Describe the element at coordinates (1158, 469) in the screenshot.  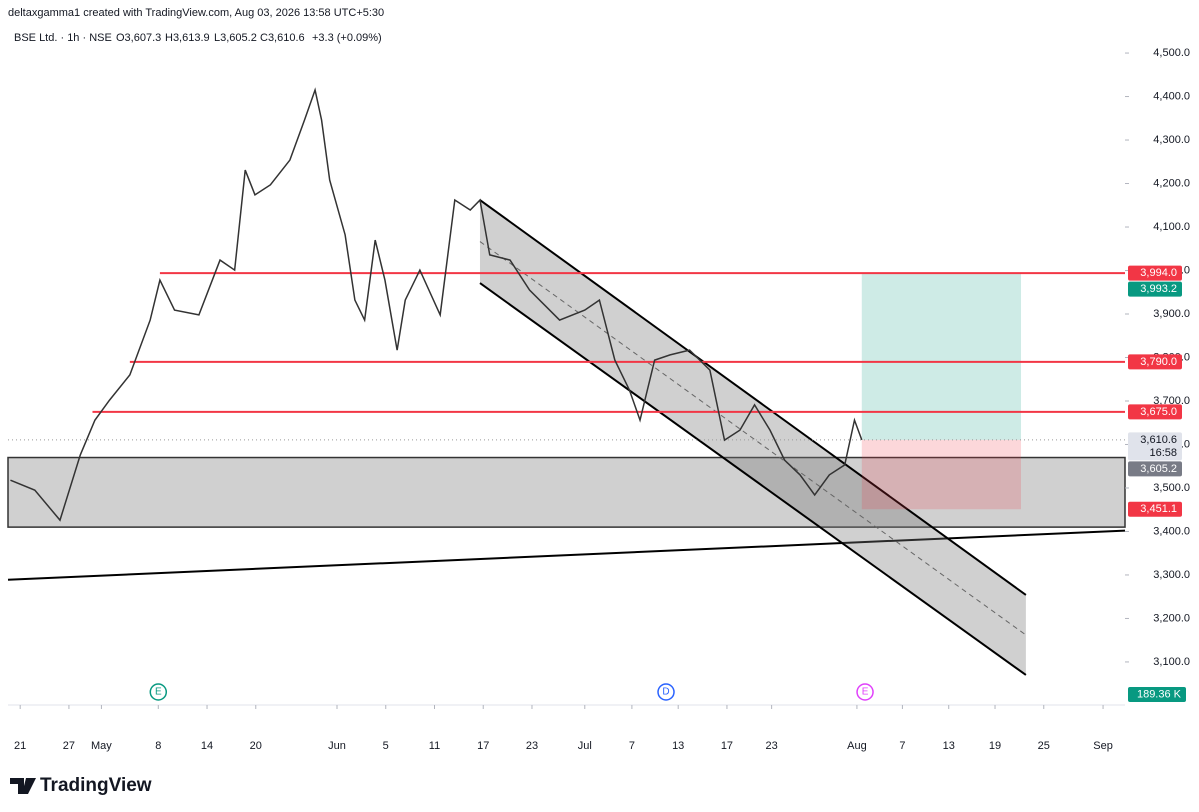
I see `price-tag-label: 3,605.2` at that location.